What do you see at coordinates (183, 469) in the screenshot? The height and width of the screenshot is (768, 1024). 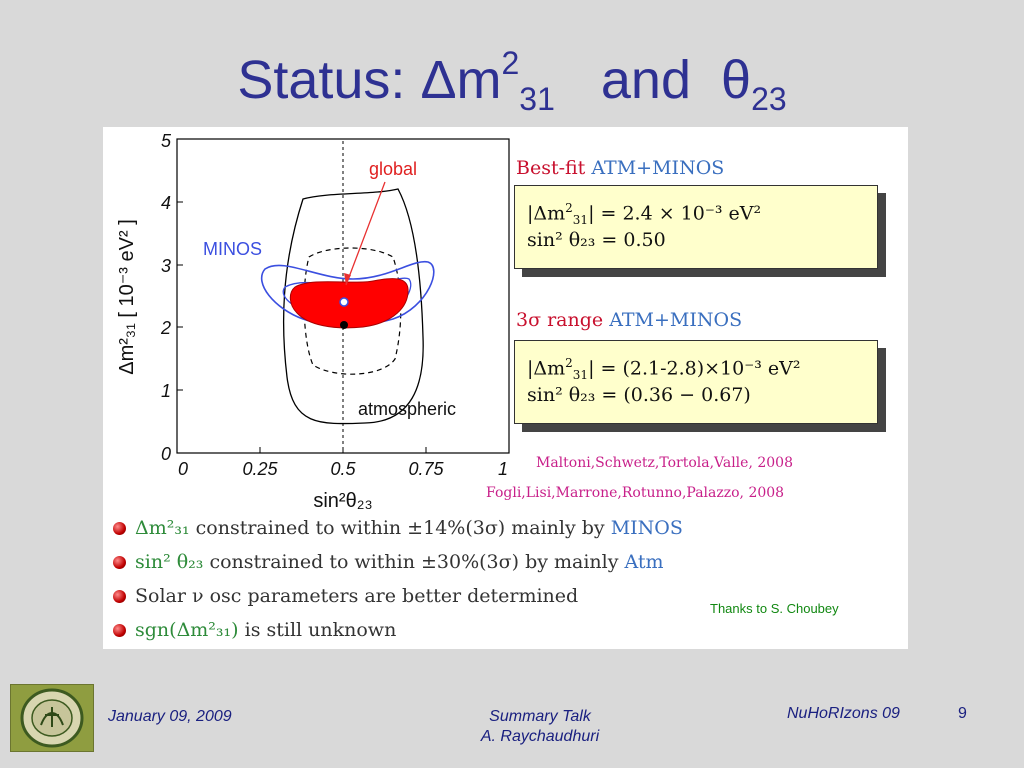 I see `x-tick-label: 0` at bounding box center [183, 469].